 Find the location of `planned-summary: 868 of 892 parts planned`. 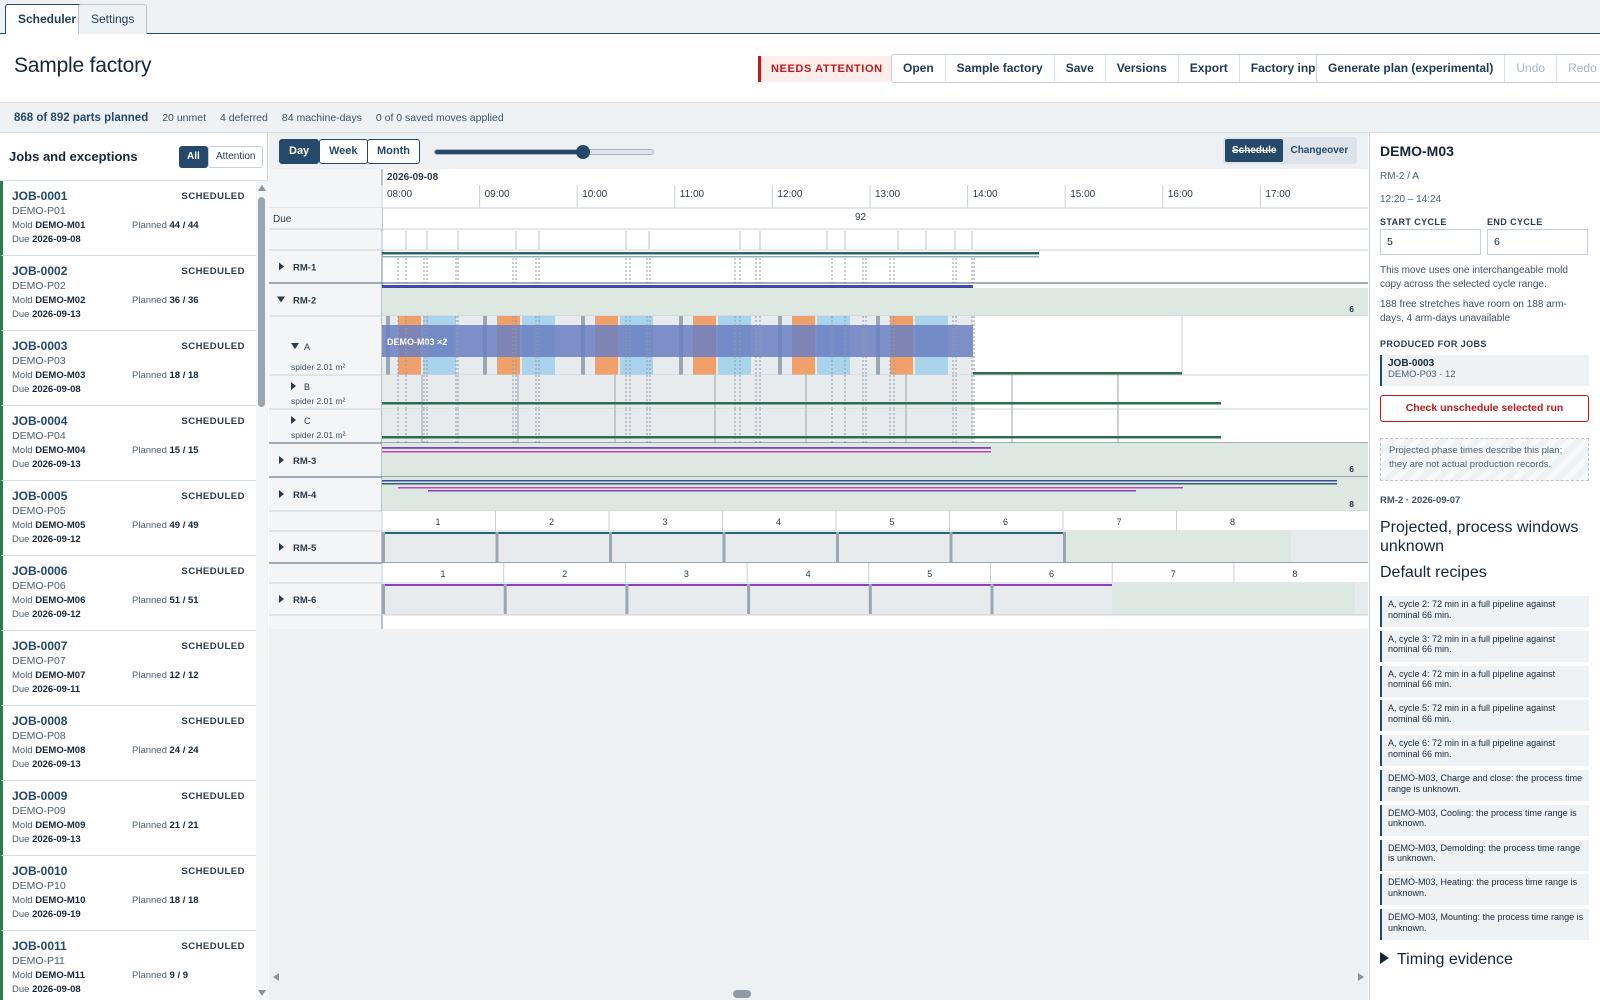

planned-summary: 868 of 892 parts planned is located at coordinates (81, 117).